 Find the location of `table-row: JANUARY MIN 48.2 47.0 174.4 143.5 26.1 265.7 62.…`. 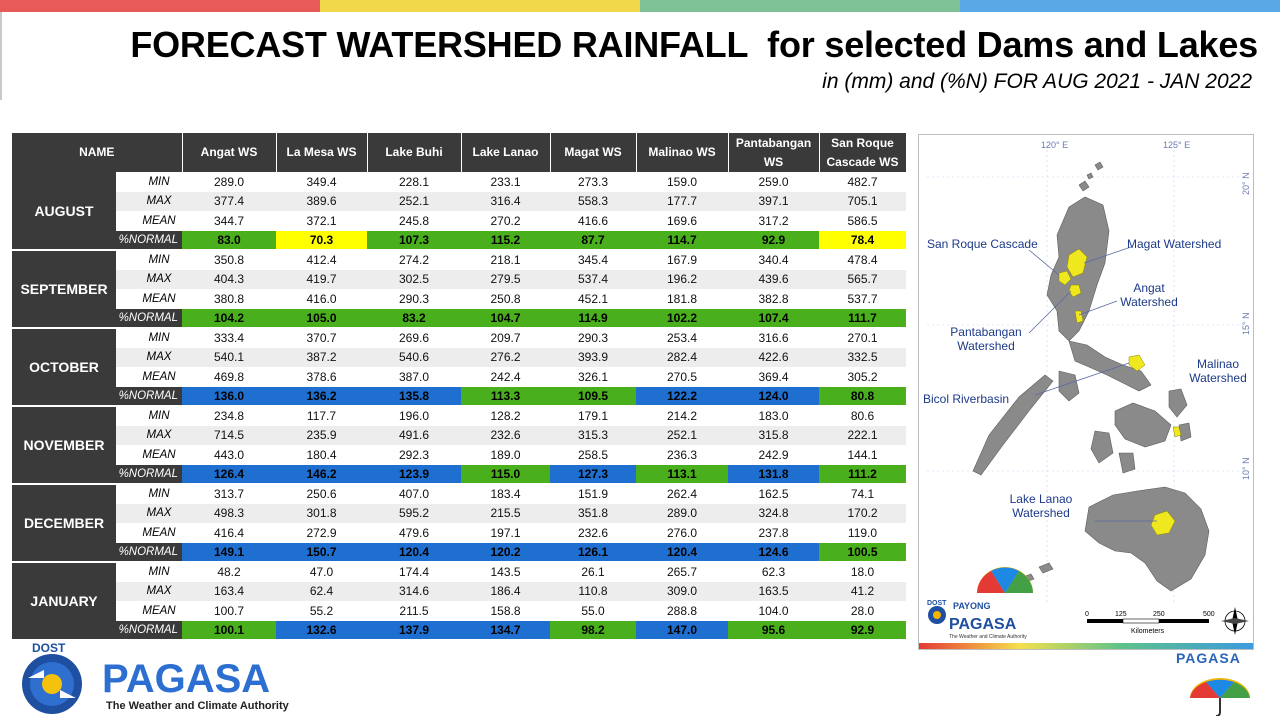

table-row: JANUARY MIN 48.2 47.0 174.4 143.5 26.1 265.7 62.… is located at coordinates (459, 601).